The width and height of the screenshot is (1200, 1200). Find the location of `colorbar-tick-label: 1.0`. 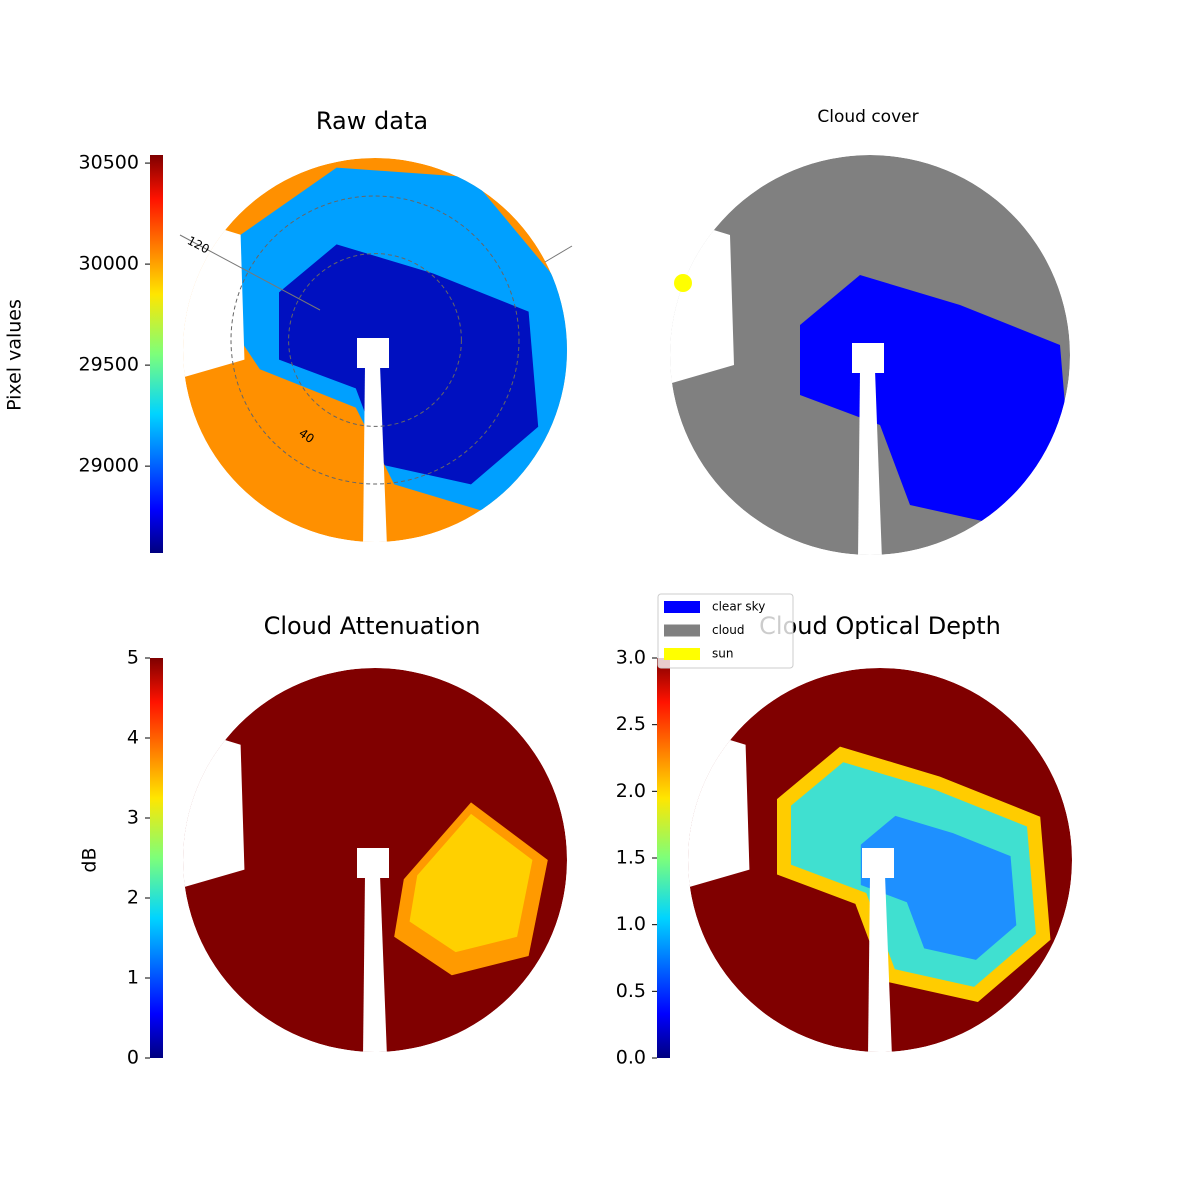

colorbar-tick-label: 1.0 is located at coordinates (631, 924).